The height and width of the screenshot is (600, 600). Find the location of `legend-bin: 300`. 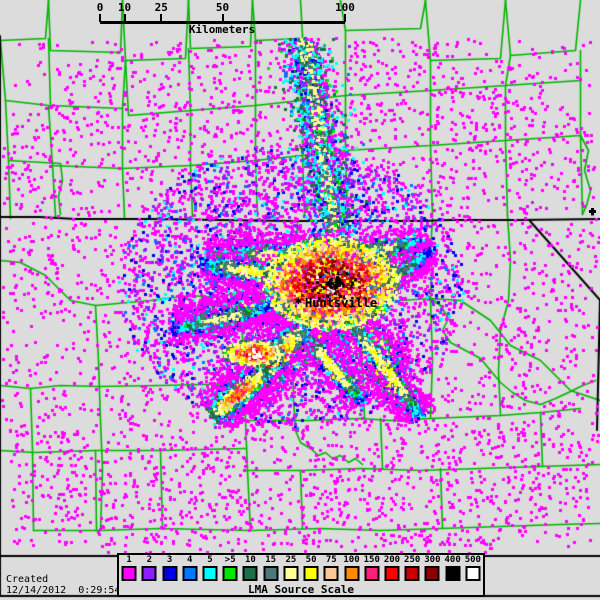

legend-bin: 300 is located at coordinates (432, 570).